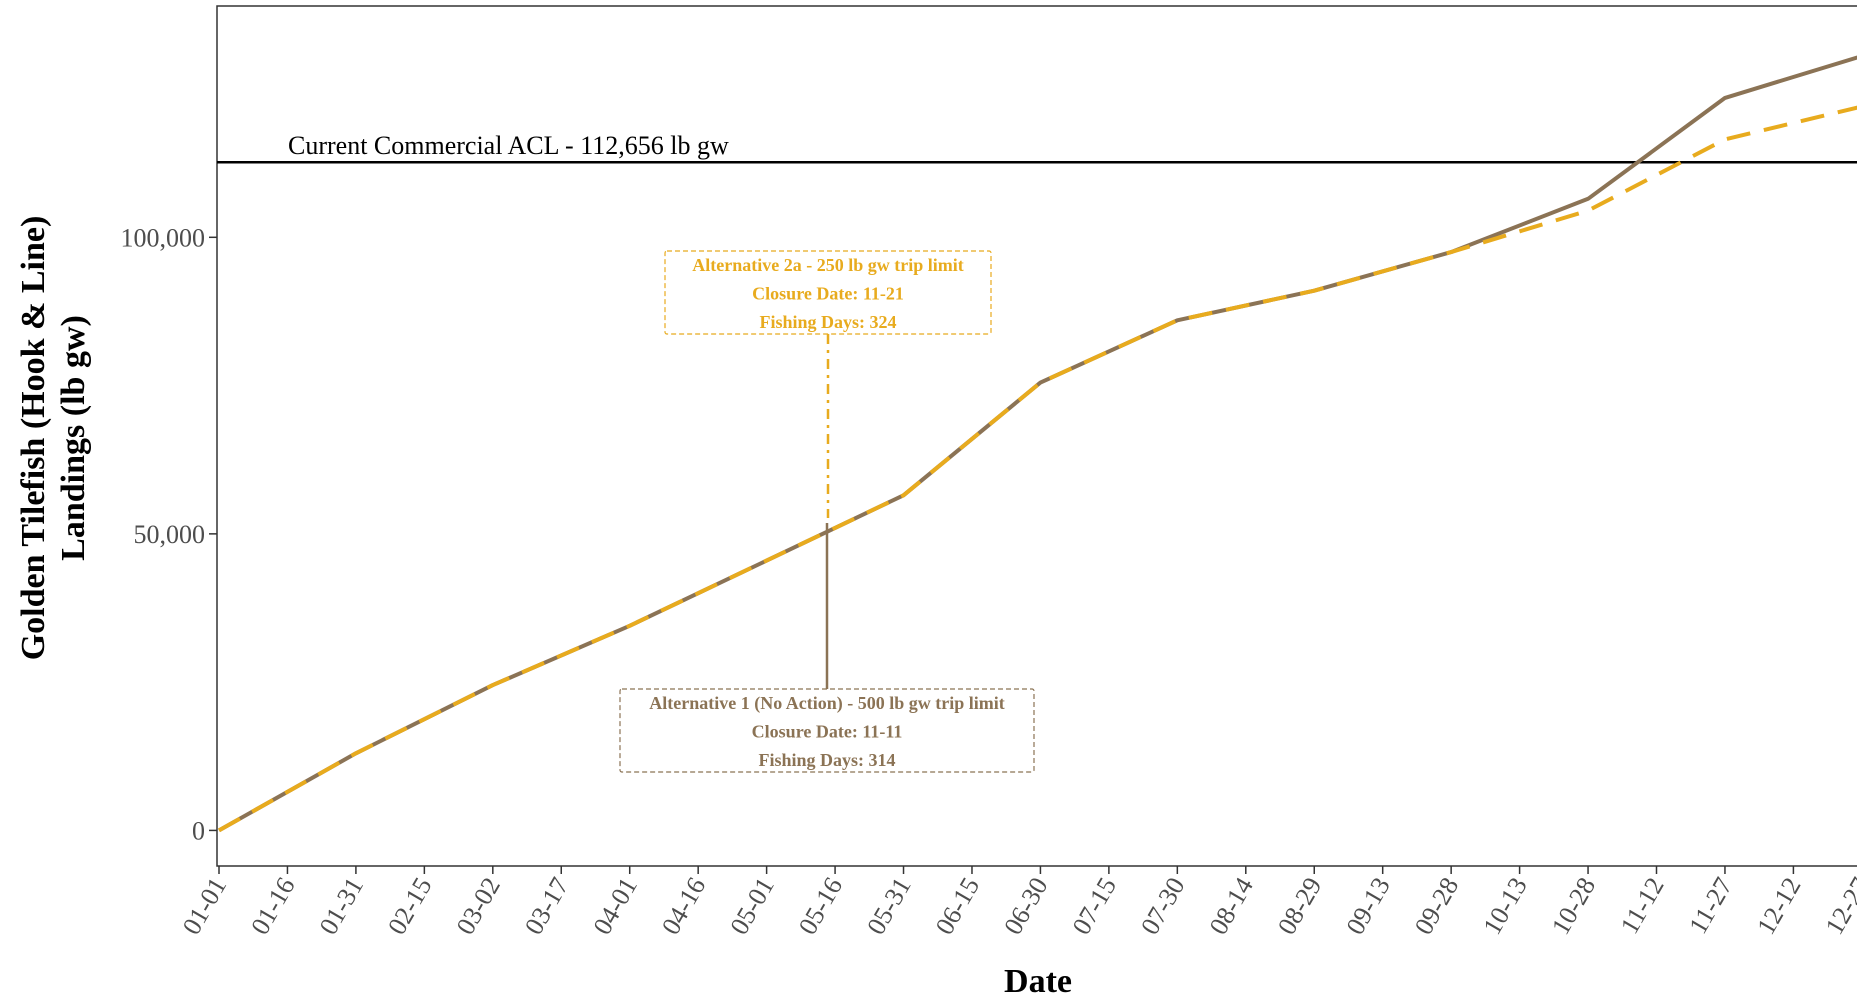 Image resolution: width=1857 pixels, height=996 pixels. Describe the element at coordinates (1038, 979) in the screenshot. I see `x-axis-title: Date` at that location.